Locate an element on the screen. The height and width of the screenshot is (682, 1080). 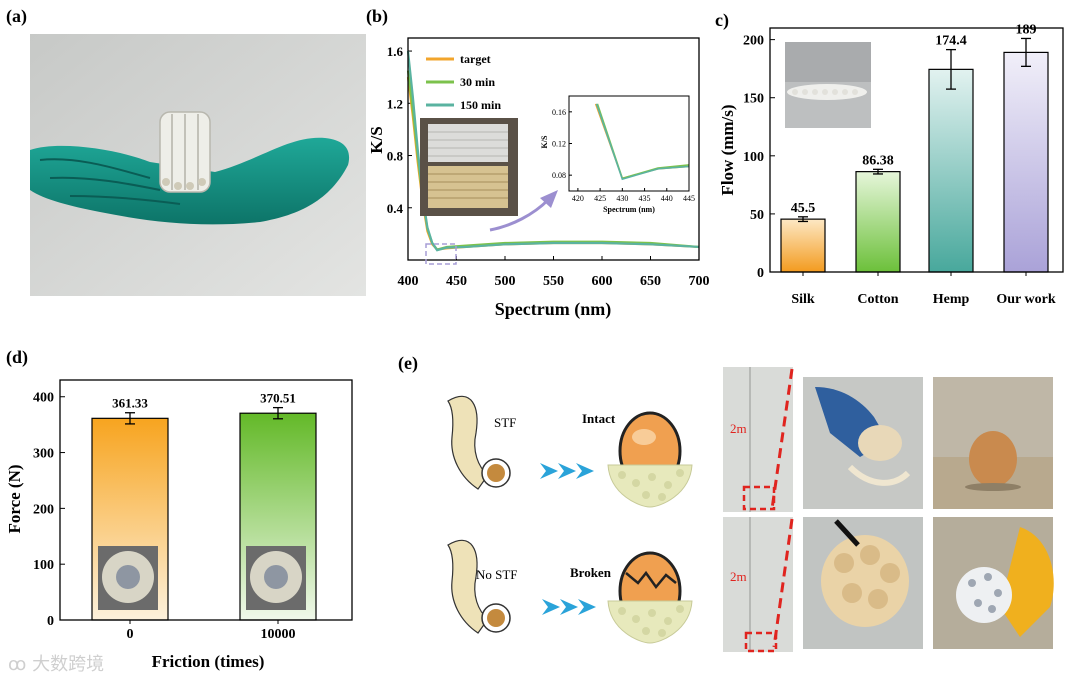
data-label: 370.51 is located at coordinates (278, 398).